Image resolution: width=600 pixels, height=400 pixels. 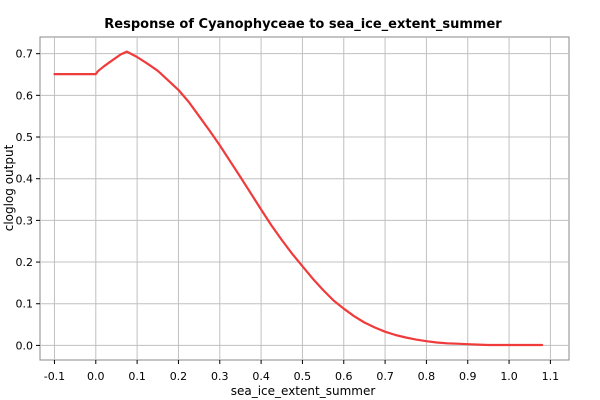 What do you see at coordinates (220, 376) in the screenshot?
I see `x-tick-label: 0.3` at bounding box center [220, 376].